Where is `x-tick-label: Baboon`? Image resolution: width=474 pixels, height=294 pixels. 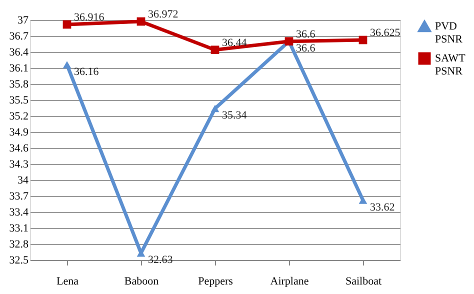
x-tick-label: Baboon is located at coordinates (142, 282).